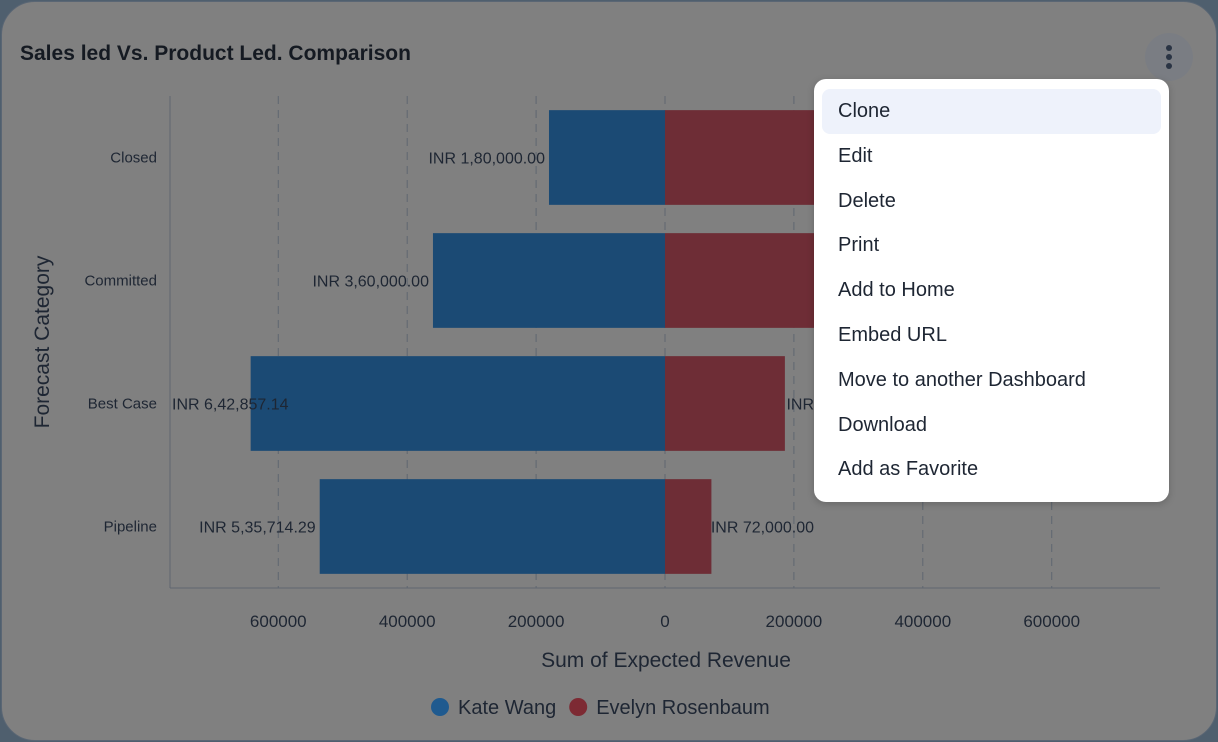  What do you see at coordinates (991, 111) in the screenshot?
I see `menu-item-clone: Clone` at bounding box center [991, 111].